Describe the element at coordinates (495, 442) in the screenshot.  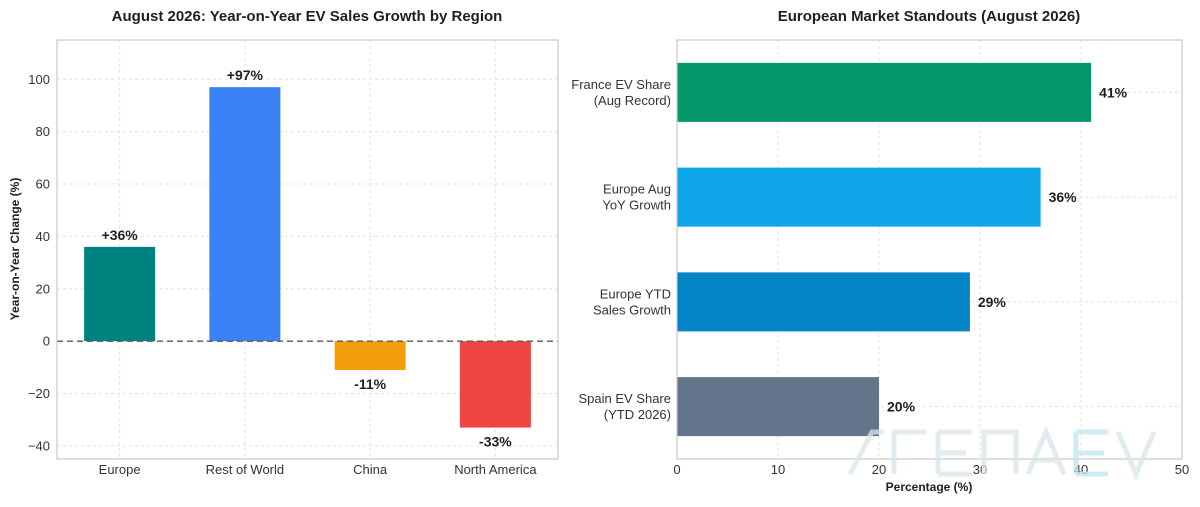
I see `left-data-label: -33%` at that location.